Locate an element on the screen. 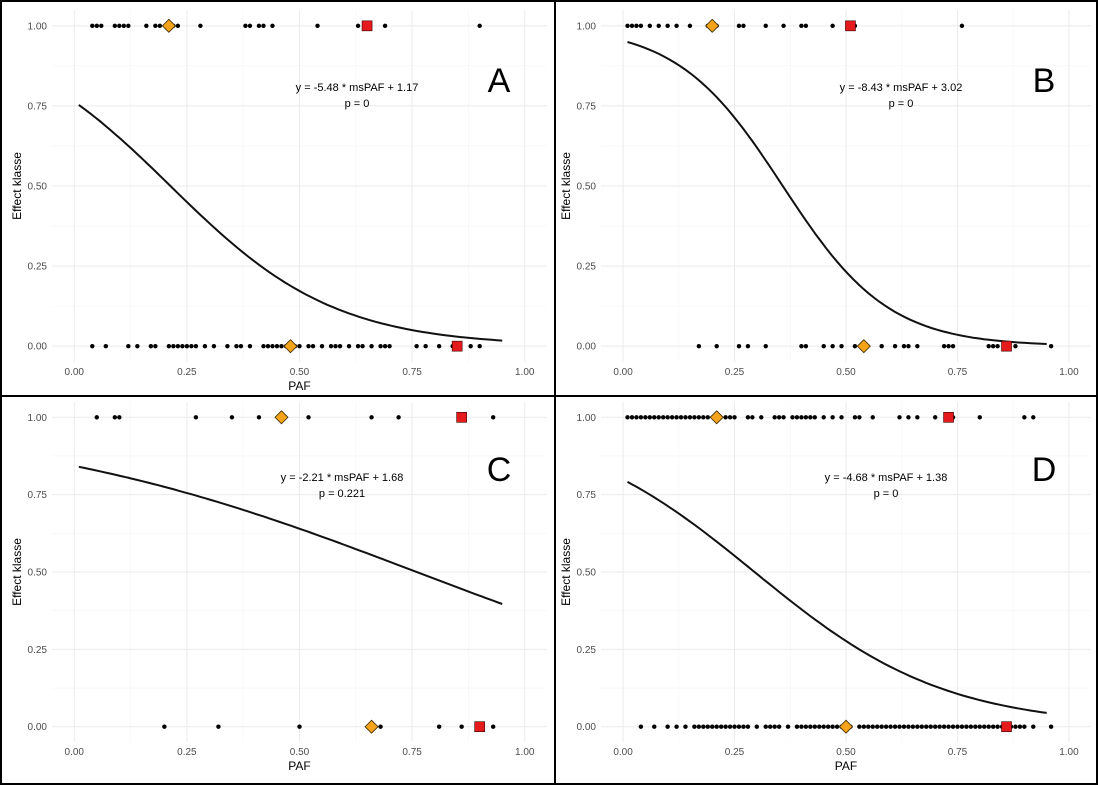  y-tick-label: 0.50 is located at coordinates (587, 187).